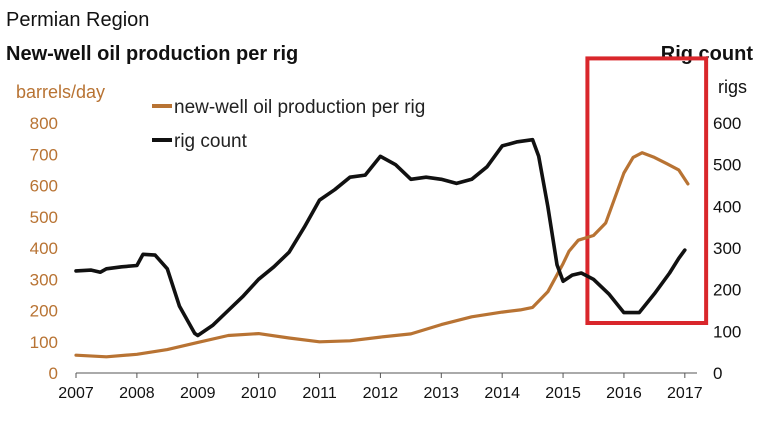 The image size is (769, 429). What do you see at coordinates (717, 373) in the screenshot?
I see `y-tick-label-right: 0` at bounding box center [717, 373].